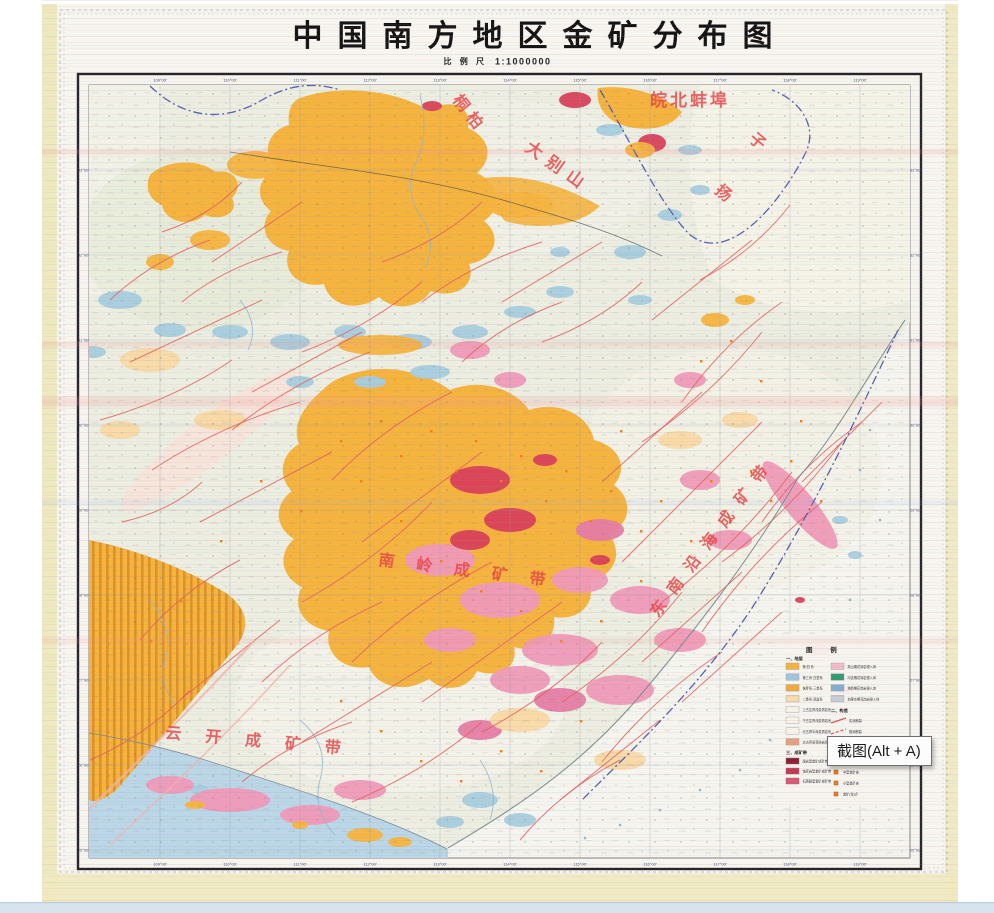 This screenshot has width=994, height=913. I want to click on screenshot-tooltip: 截图(Alt + A), so click(879, 751).